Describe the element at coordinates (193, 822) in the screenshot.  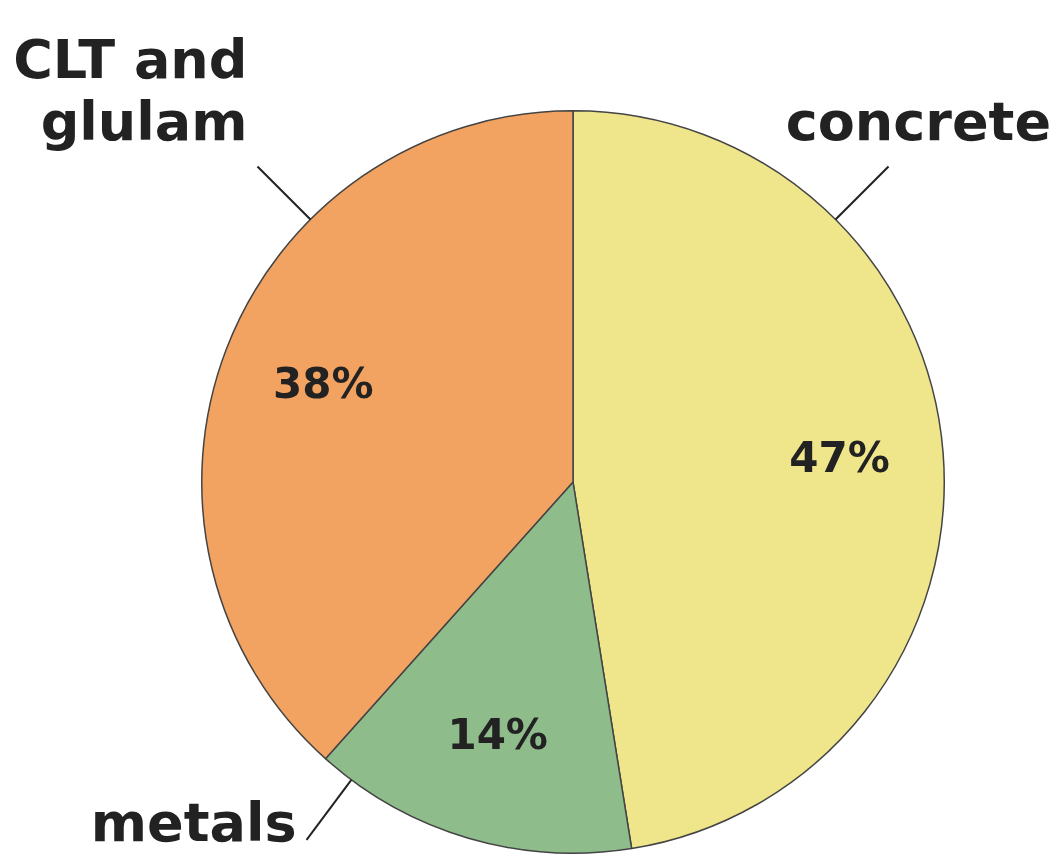
I see `slice-label: metals` at that location.